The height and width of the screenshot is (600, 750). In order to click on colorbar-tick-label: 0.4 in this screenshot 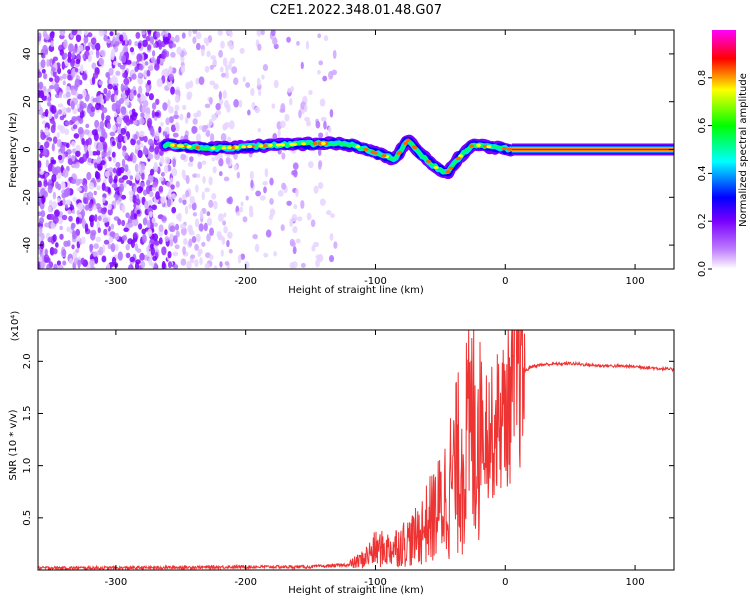, I will do `click(702, 173)`.